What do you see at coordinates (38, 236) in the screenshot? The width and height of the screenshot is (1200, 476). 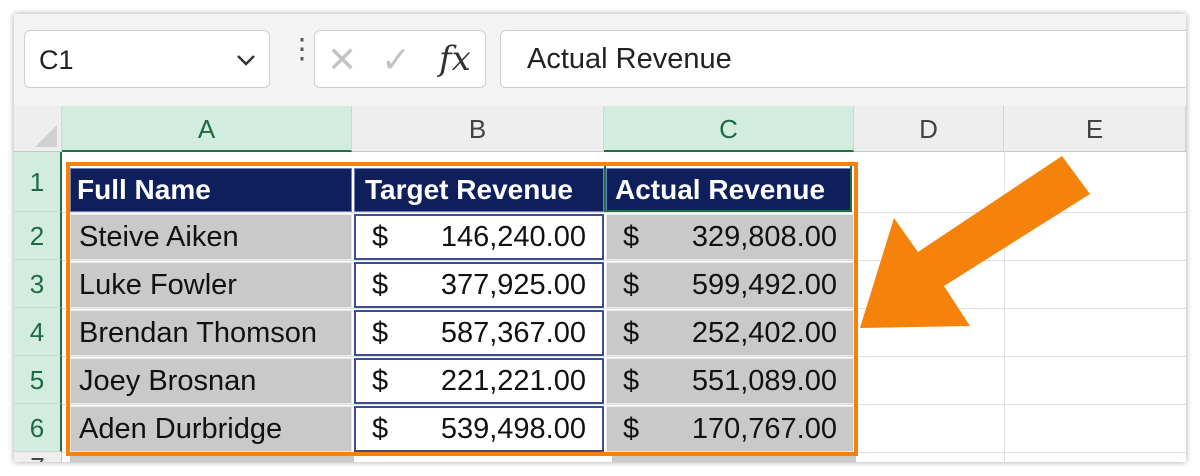 I see `row-header-2: 2` at bounding box center [38, 236].